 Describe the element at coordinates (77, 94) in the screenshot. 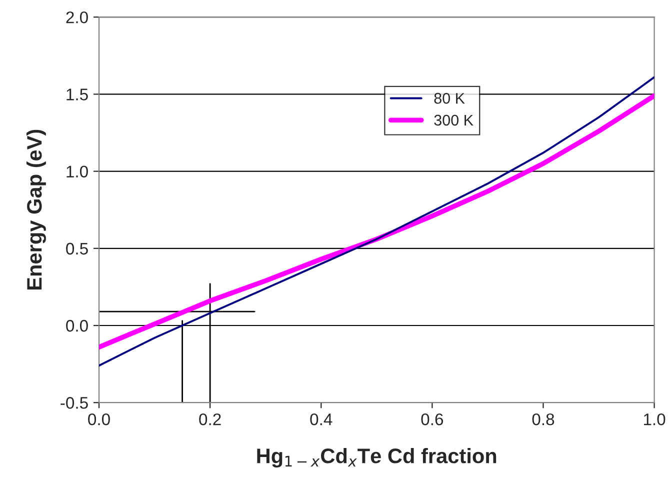

I see `y-tick-label: 1.5` at that location.